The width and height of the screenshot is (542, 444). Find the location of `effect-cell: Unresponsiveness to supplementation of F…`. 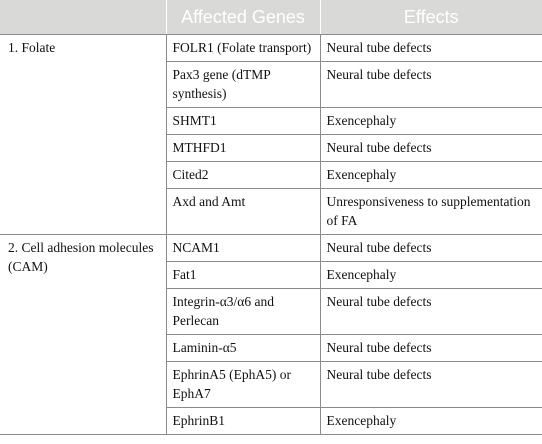

effect-cell: Unresponsiveness to supplementation of F… is located at coordinates (431, 211).